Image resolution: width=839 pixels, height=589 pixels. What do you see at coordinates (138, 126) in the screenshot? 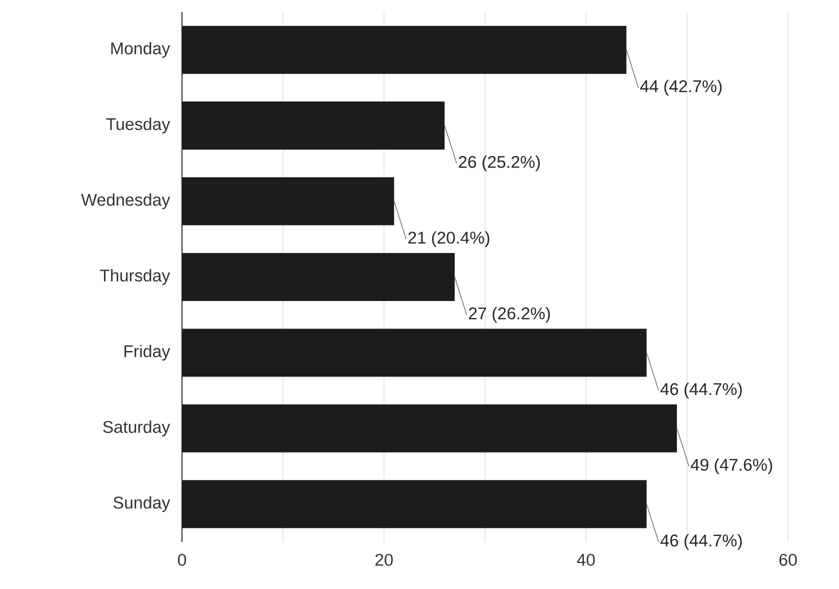
I see `y-tick-label: Tuesday` at bounding box center [138, 126].